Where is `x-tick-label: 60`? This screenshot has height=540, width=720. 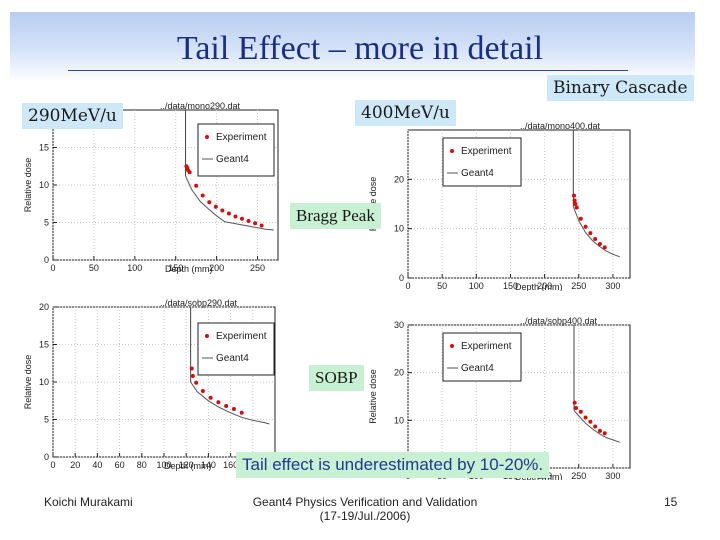 x-tick-label: 60 is located at coordinates (120, 465).